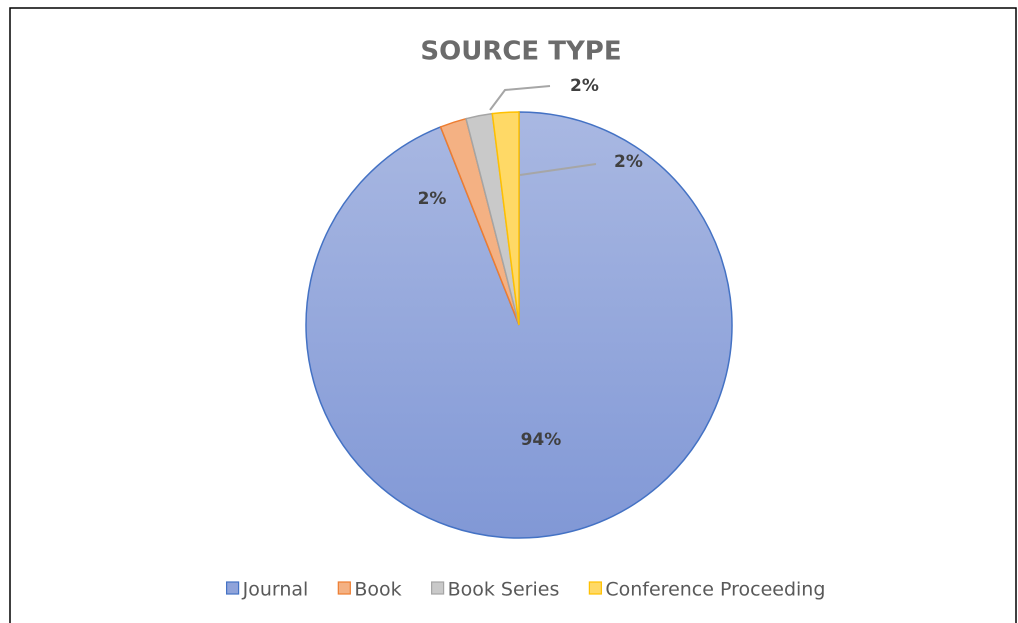  I want to click on legend-label: Book, so click(377, 590).